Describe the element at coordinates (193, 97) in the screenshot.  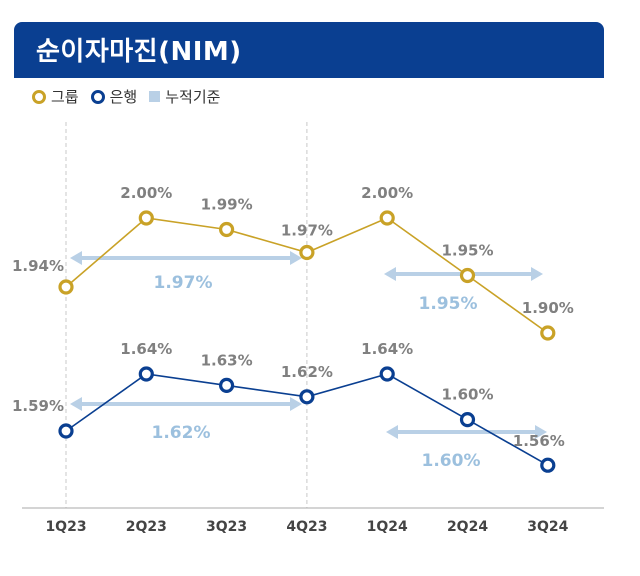
I see `legend-cumulative-label: 누적기준` at that location.